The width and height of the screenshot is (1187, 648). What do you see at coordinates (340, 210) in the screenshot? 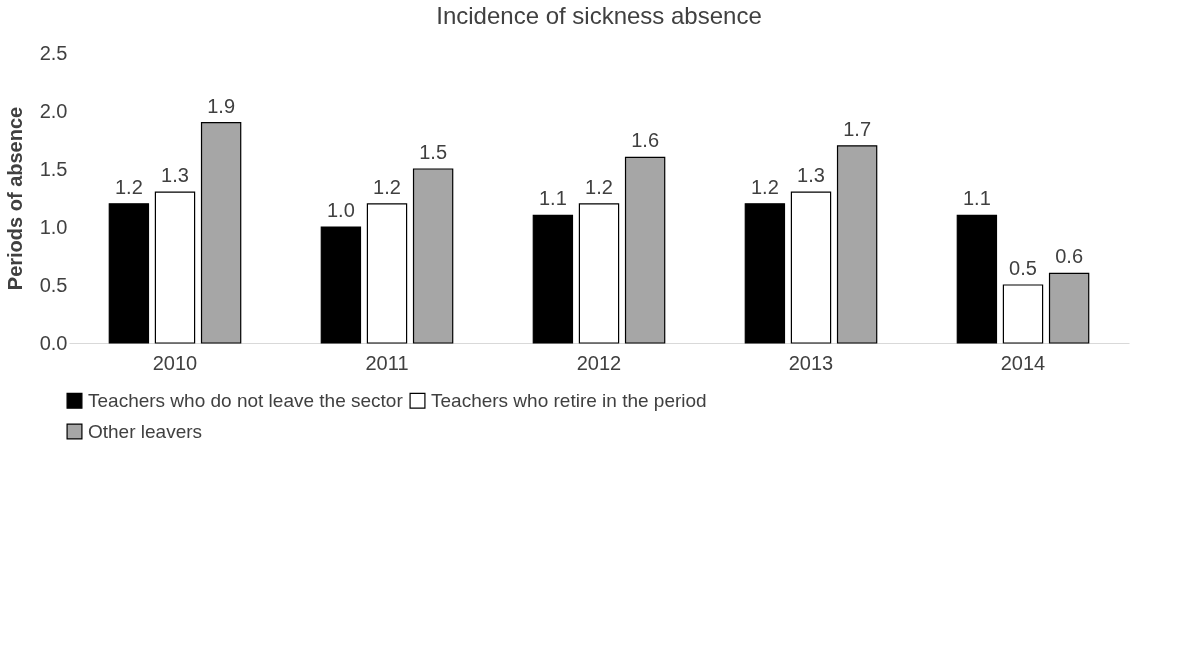
I see `data-label: 1.0` at bounding box center [340, 210].